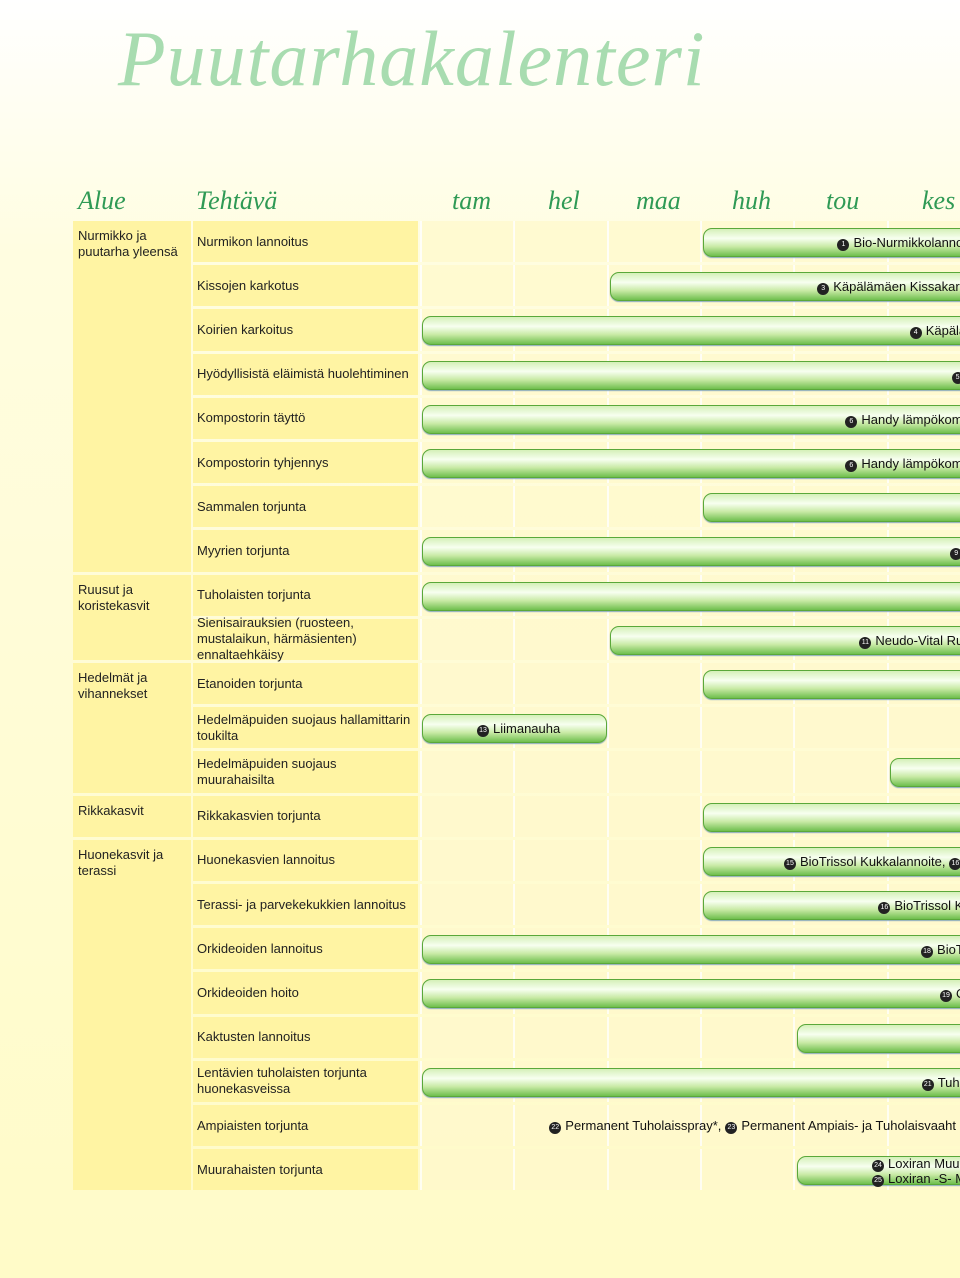 The height and width of the screenshot is (1278, 960). Describe the element at coordinates (564, 200) in the screenshot. I see `month-header: hel` at that location.